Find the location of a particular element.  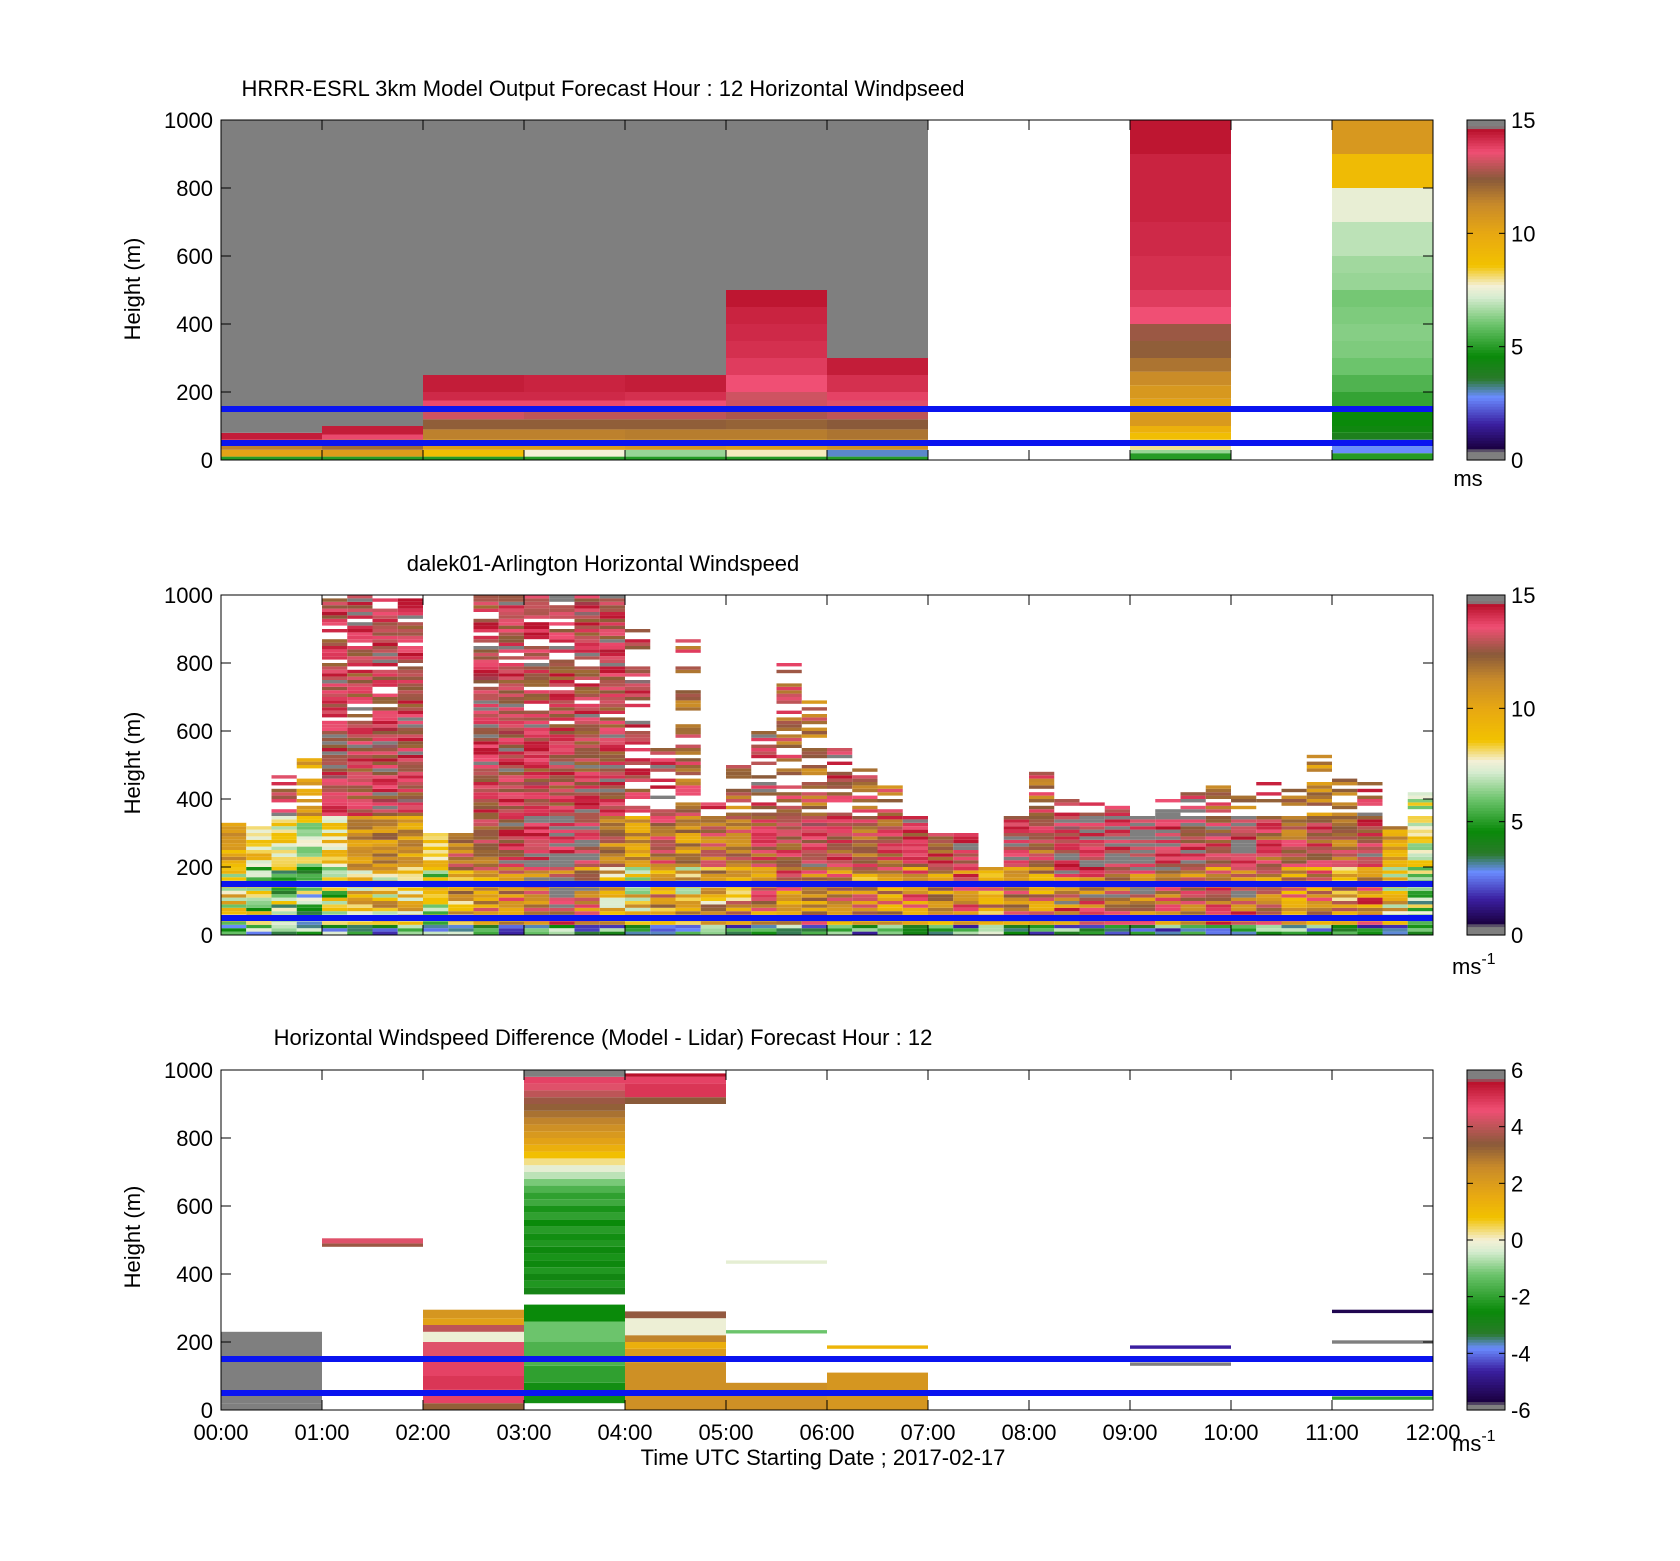

x-tick-label: 04:00 is located at coordinates (624, 1432).